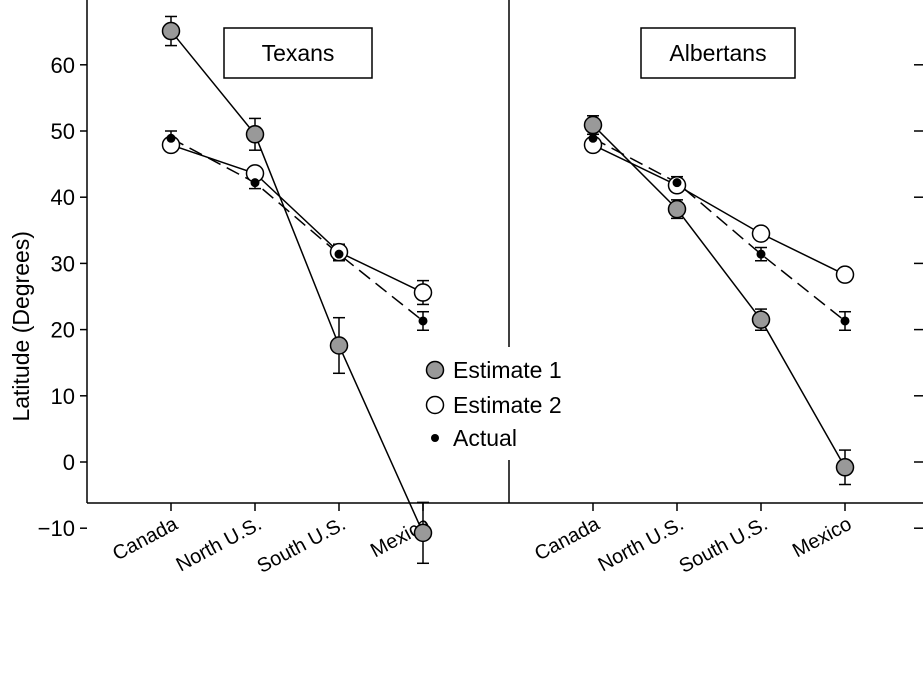 The width and height of the screenshot is (923, 700). Describe the element at coordinates (63, 131) in the screenshot. I see `y-tick-label: 50` at that location.